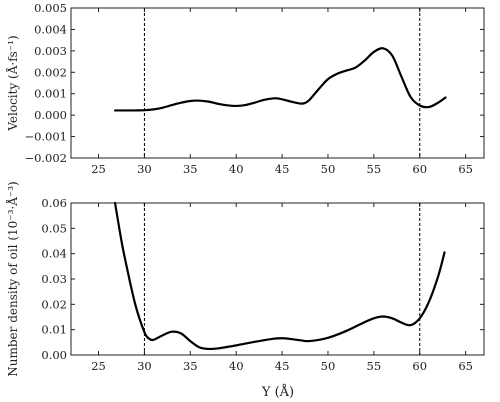 Image resolution: width=500 pixels, height=402 pixels. What do you see at coordinates (419, 366) in the screenshot?
I see `density-x-tick-label: 60` at bounding box center [419, 366].